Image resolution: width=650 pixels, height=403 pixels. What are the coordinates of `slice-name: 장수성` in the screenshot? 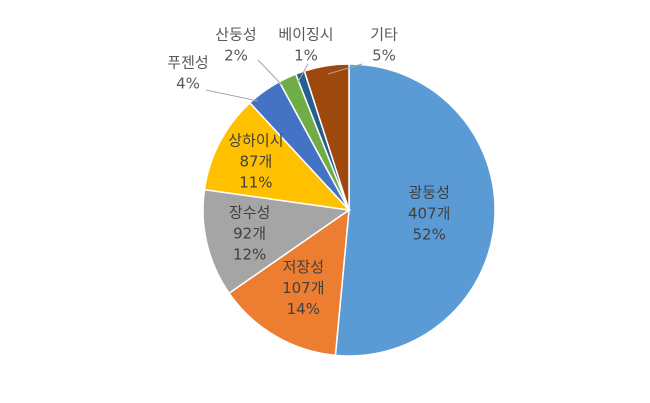 It's located at (249, 213).